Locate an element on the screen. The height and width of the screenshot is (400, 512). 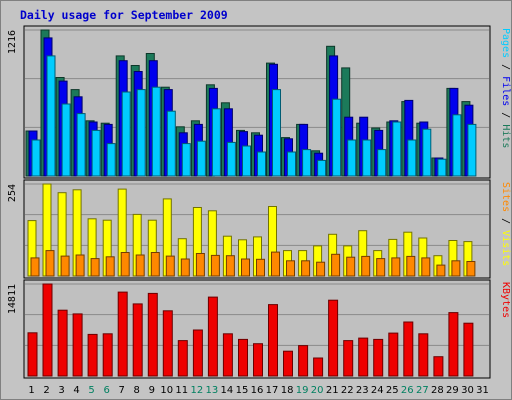
legend-item: Hits is located at coordinates (505, 136).